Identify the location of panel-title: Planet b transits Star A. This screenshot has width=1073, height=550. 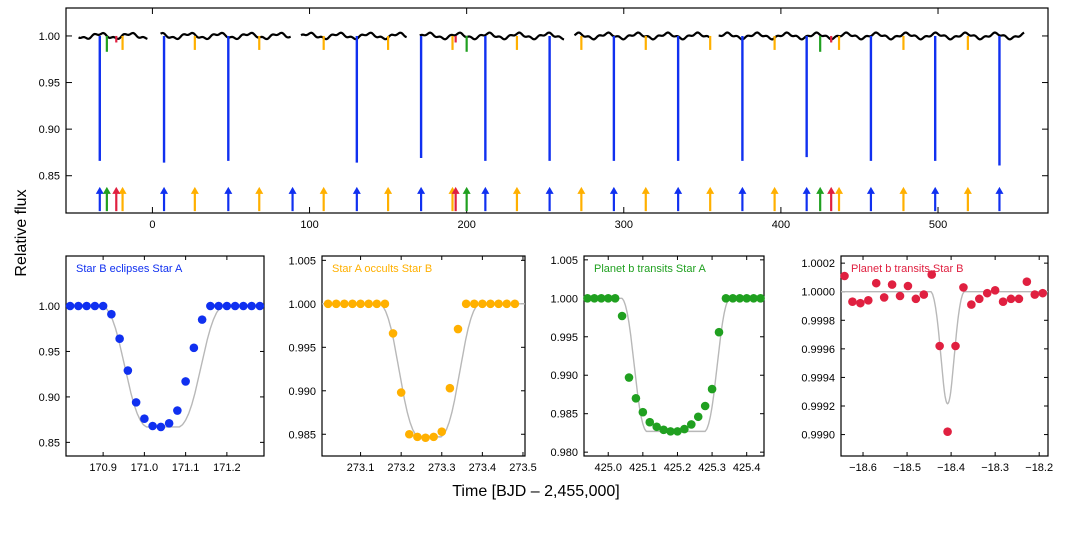
(650, 269).